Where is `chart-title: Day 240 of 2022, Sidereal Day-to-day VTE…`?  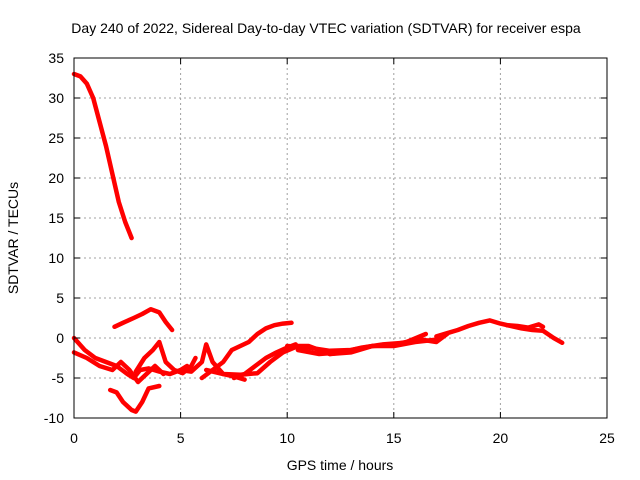 chart-title: Day 240 of 2022, Sidereal Day-to-day VTE… is located at coordinates (326, 28).